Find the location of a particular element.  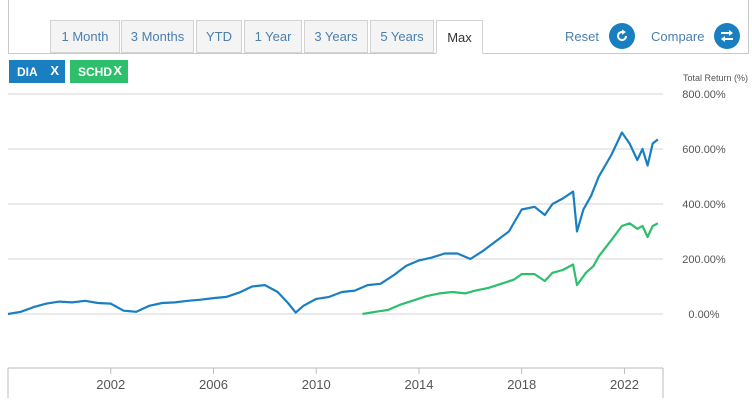

tab-5-years: 5 Years is located at coordinates (402, 36).